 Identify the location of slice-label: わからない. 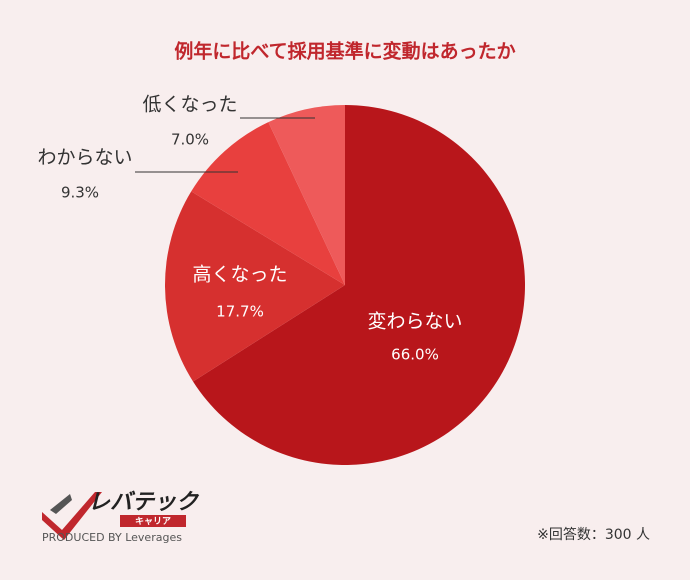
(84, 158).